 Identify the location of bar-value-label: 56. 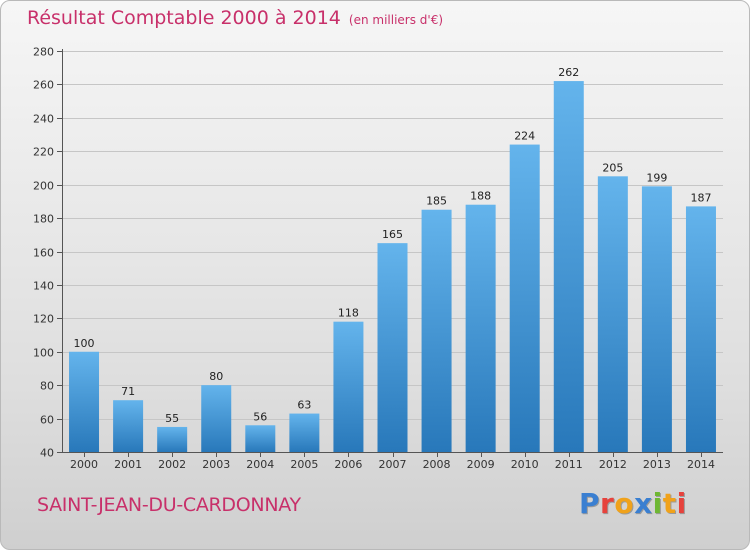
(260, 416).